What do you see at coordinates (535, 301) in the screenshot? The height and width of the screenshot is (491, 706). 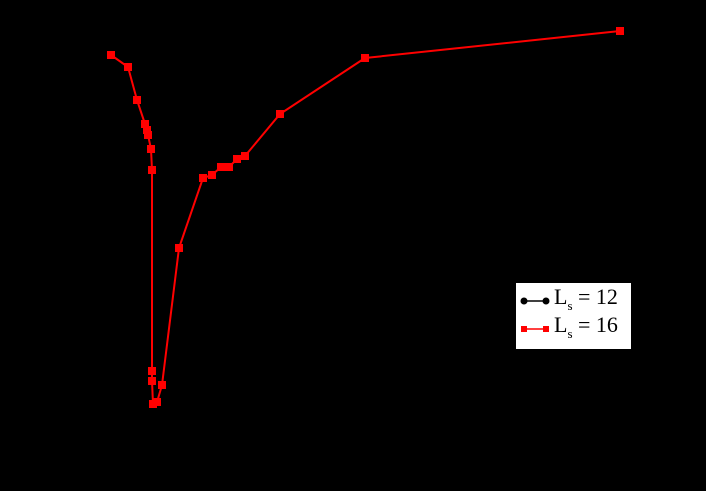 I see `circle-line-icon` at bounding box center [535, 301].